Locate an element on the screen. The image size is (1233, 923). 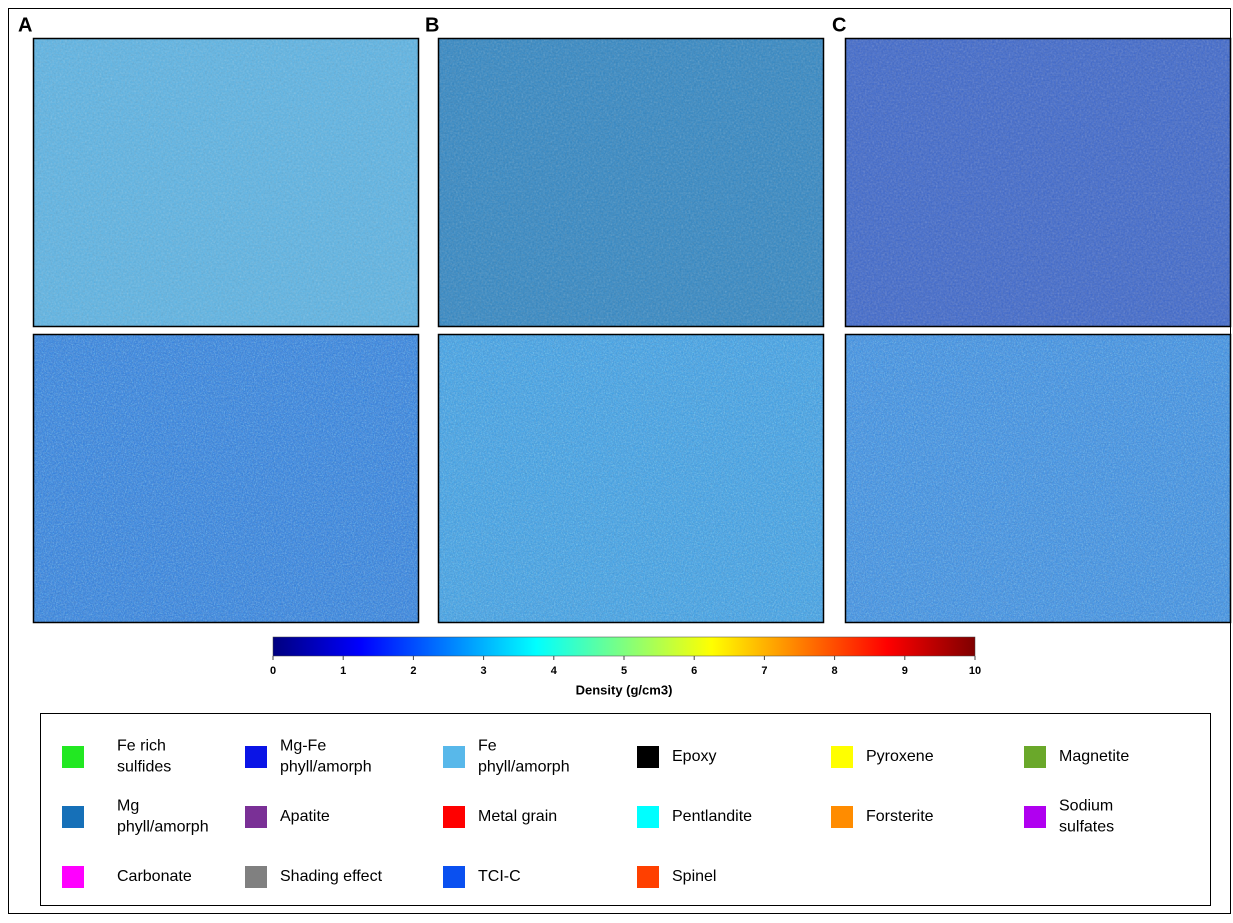
legend-label: Sodium is located at coordinates (1086, 806).